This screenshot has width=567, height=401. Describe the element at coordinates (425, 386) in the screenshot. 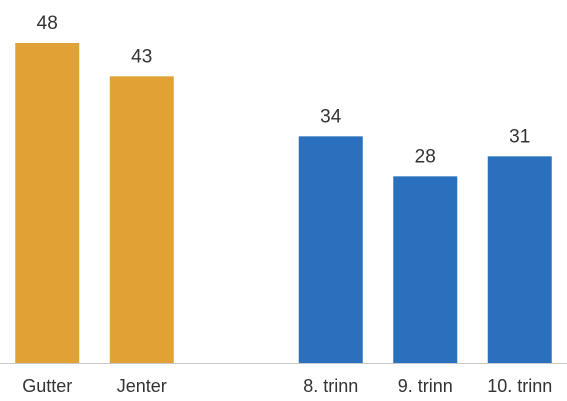

I see `x-tick-label-9-trinn: 9. trinn` at that location.